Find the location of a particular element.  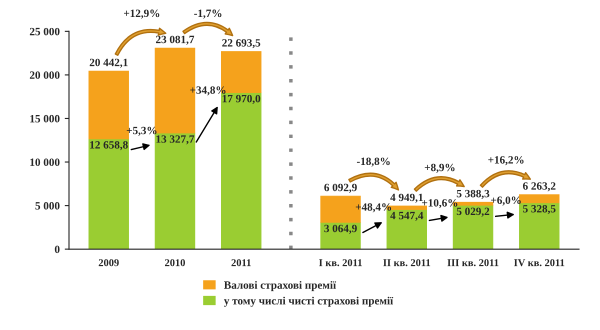

data-label: 5 029,2 is located at coordinates (473, 212).